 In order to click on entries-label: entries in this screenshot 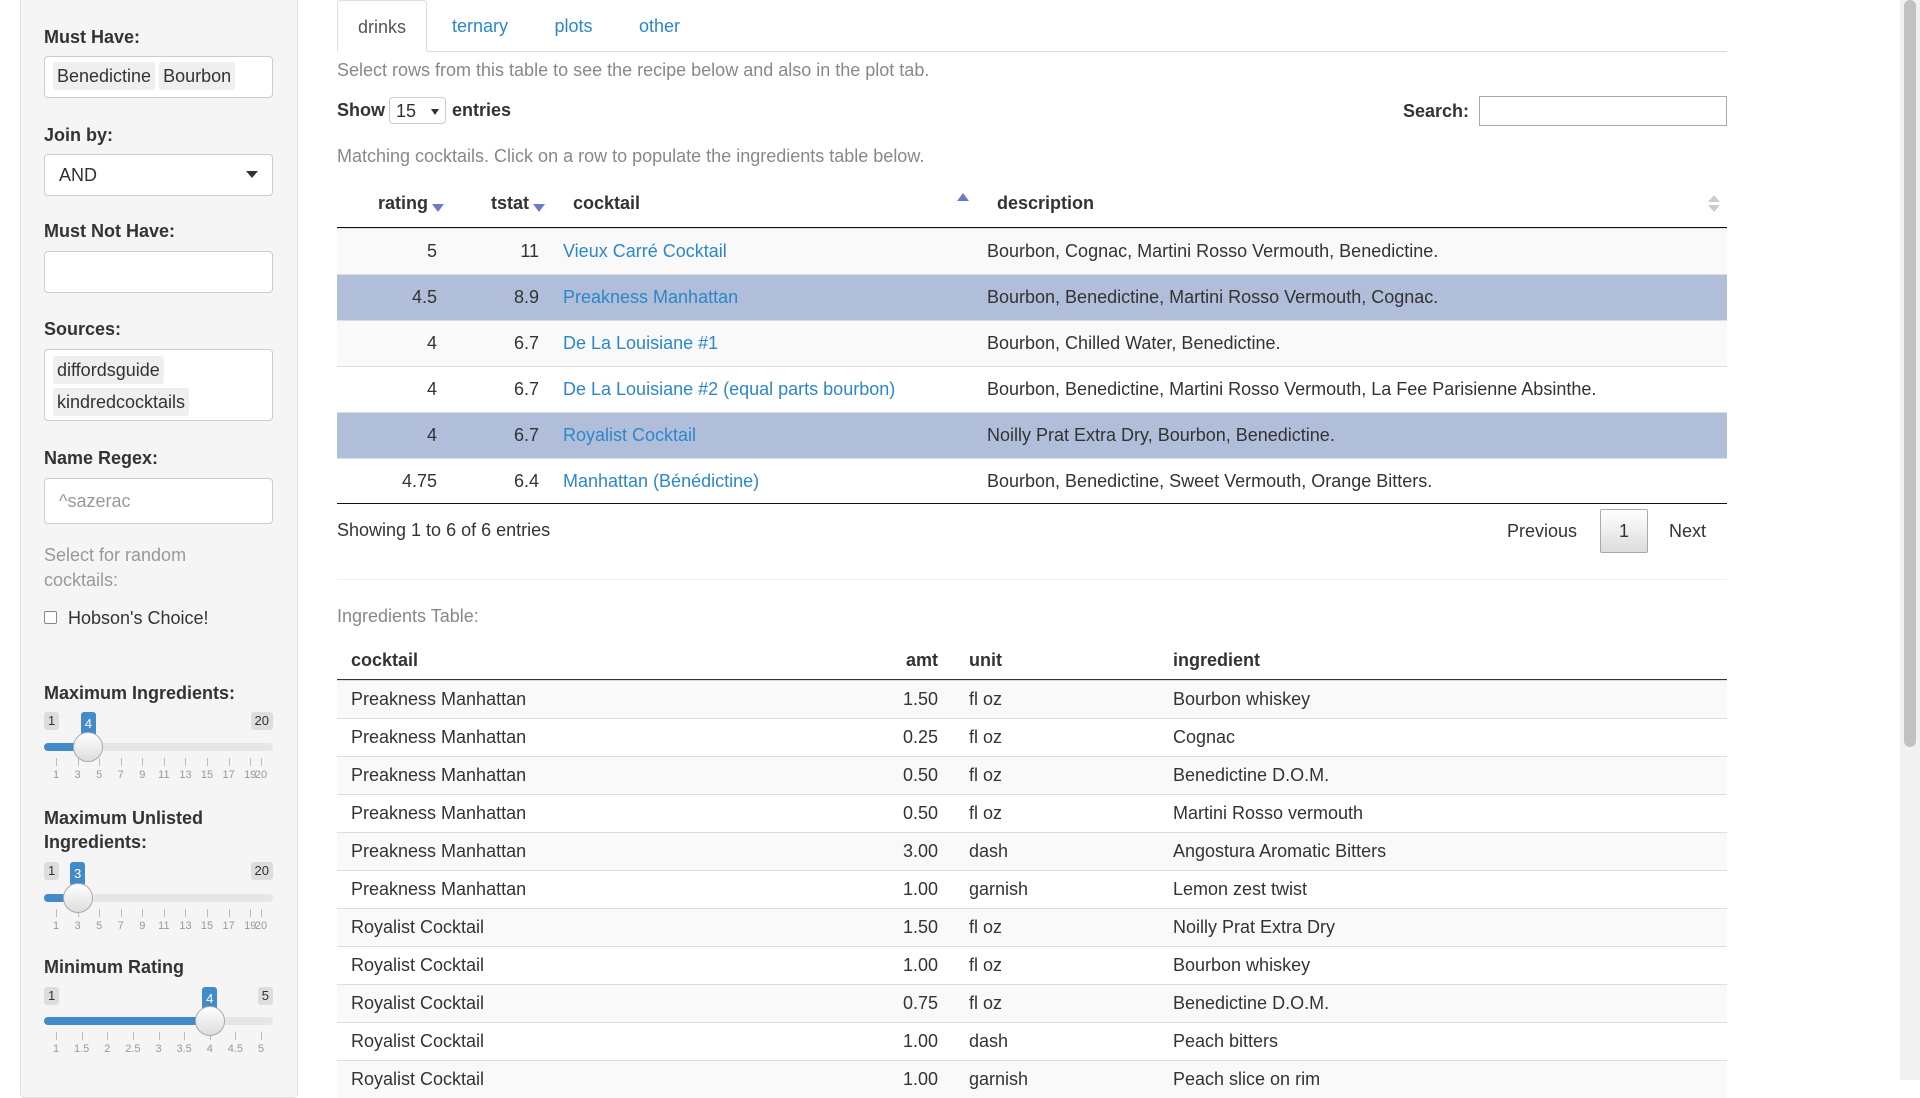, I will do `click(482, 110)`.